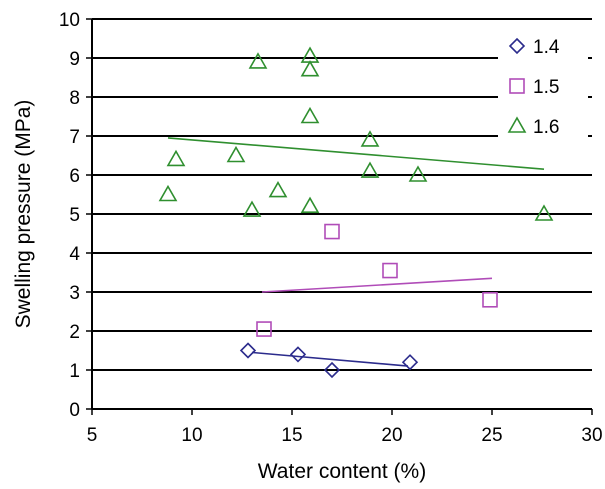 This screenshot has height=489, width=605. Describe the element at coordinates (517, 86) in the screenshot. I see `legend-marker-square` at that location.